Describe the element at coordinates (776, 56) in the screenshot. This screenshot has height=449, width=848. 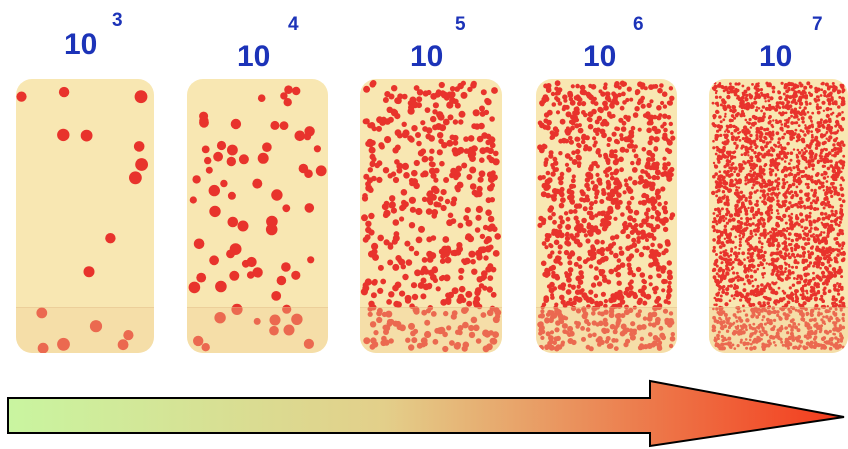
I see `label-base-5: 10` at that location.